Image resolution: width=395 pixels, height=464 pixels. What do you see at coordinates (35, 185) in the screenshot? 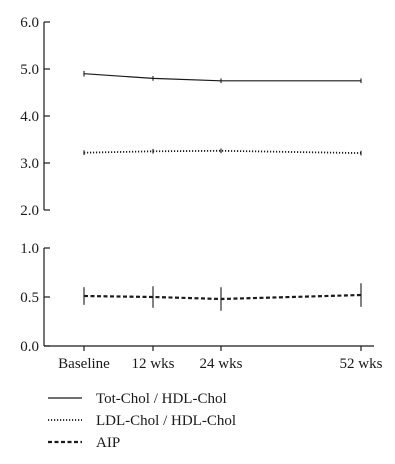
I see `y-ticks-group: 2.0 3.0 4.0 5.0 6.0 0.0 0.5 1.0` at bounding box center [35, 185].